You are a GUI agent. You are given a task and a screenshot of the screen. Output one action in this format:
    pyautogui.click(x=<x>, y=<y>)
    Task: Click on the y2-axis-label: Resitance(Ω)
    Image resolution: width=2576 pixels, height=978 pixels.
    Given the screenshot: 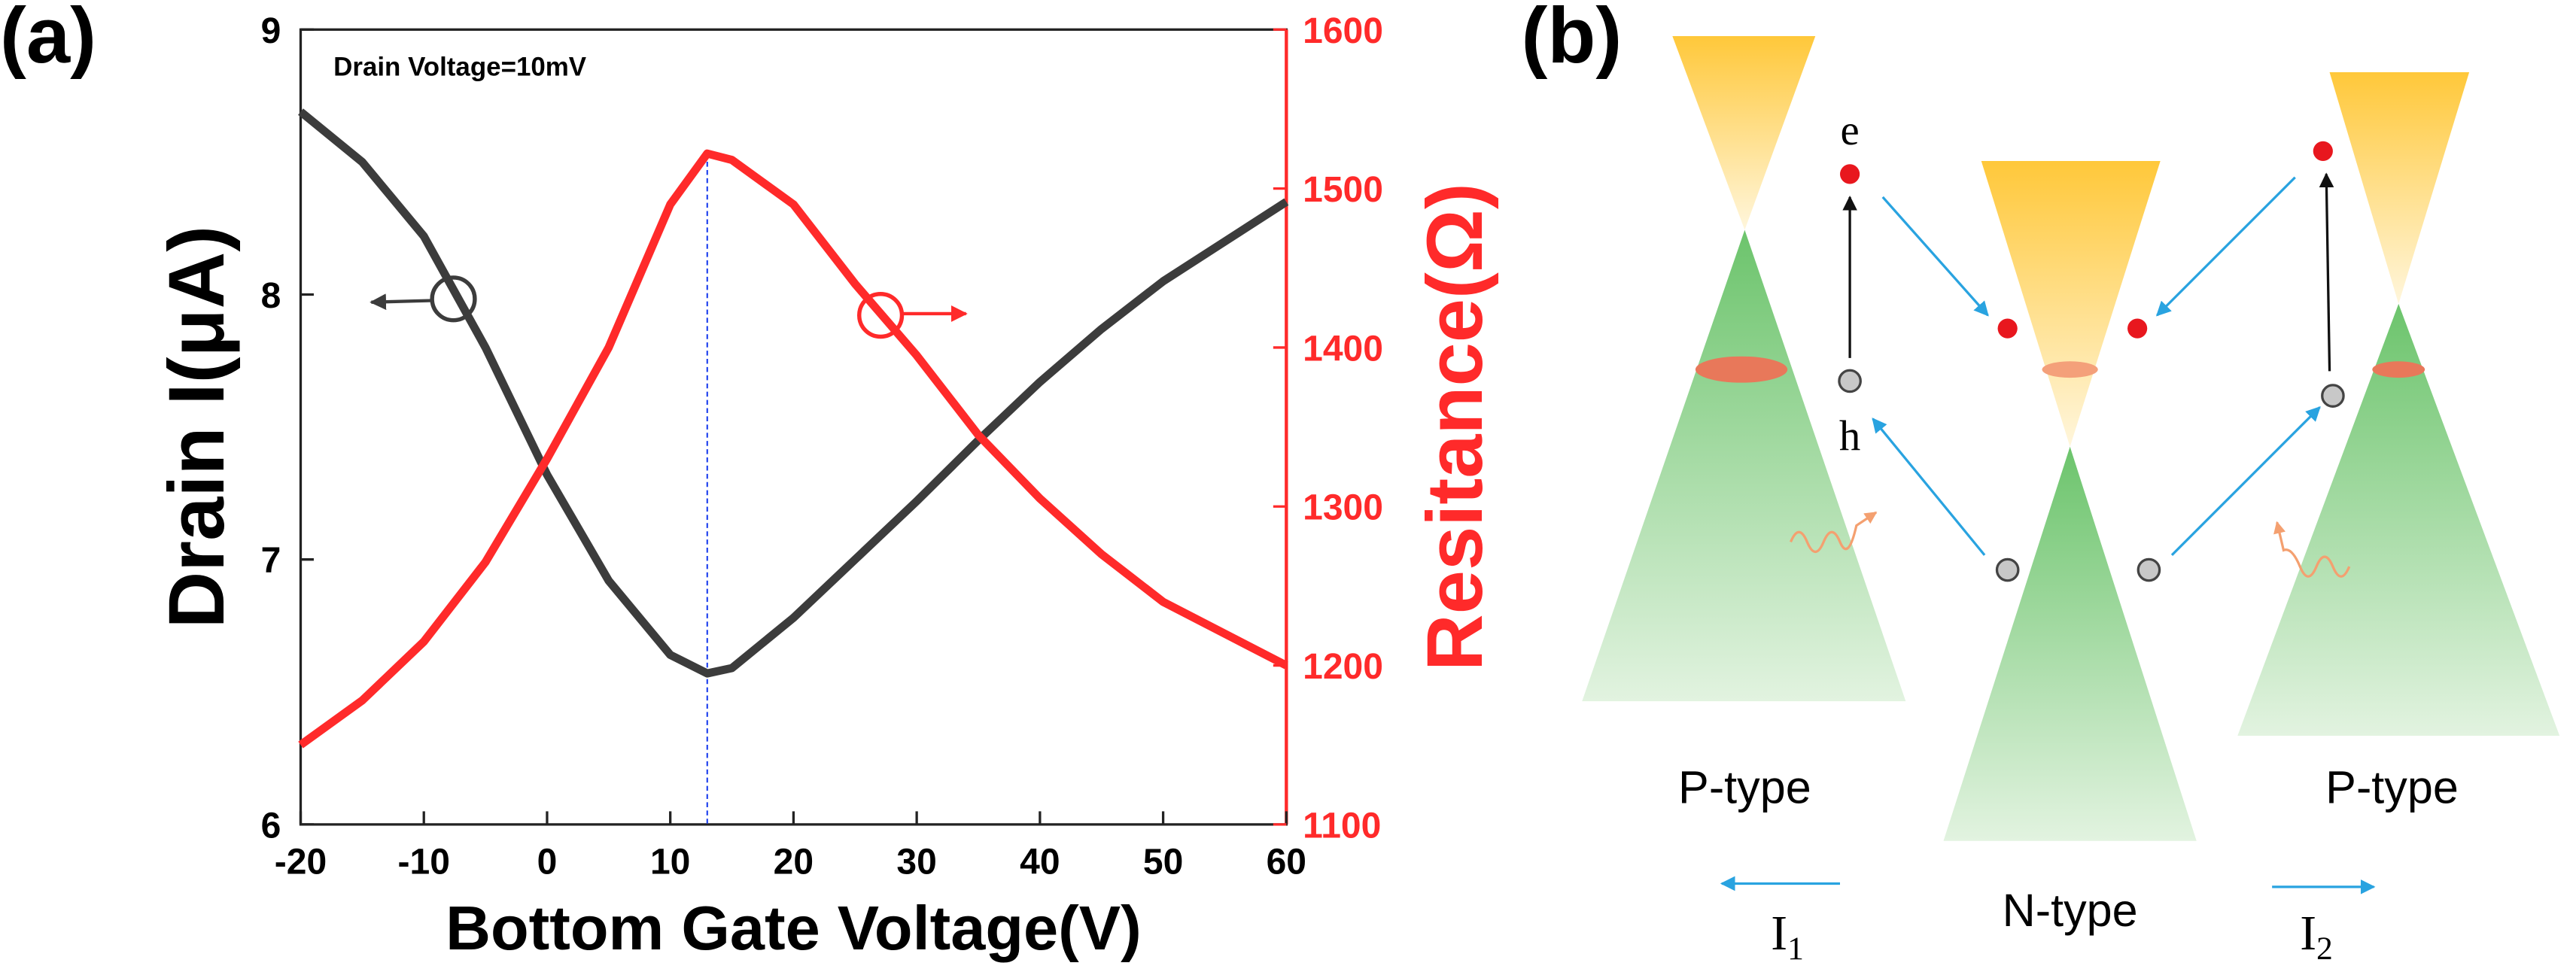 What is the action you would take?
    pyautogui.click(x=1455, y=427)
    